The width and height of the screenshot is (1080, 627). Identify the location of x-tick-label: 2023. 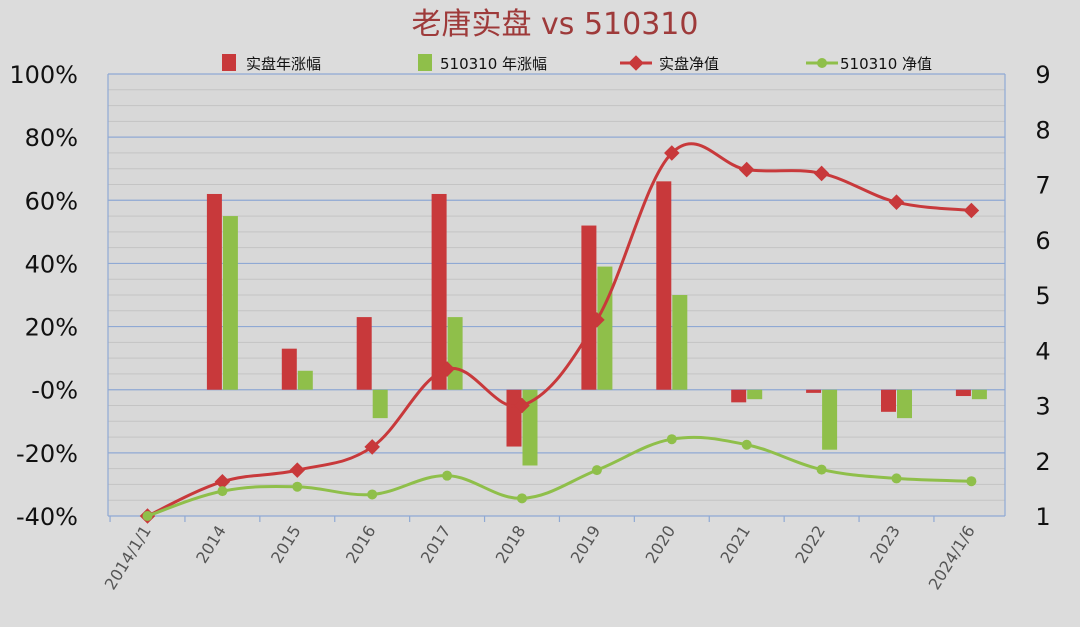
(885, 544).